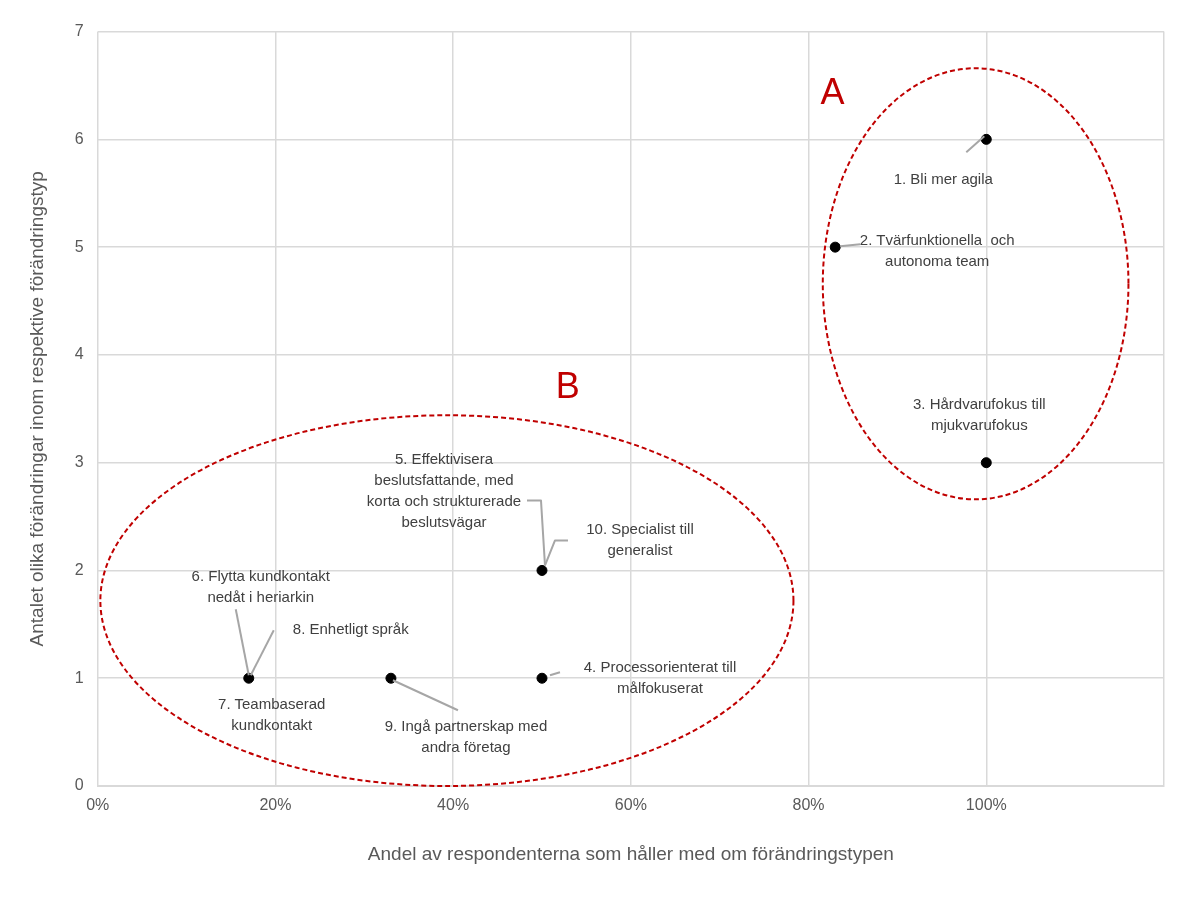  What do you see at coordinates (453, 805) in the screenshot?
I see `x-tick-label: 40%` at bounding box center [453, 805].